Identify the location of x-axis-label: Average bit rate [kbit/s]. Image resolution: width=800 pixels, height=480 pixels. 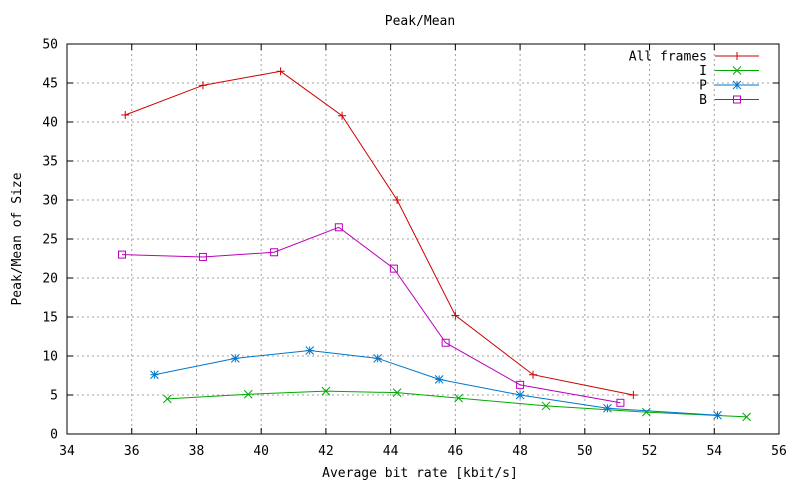
(420, 473).